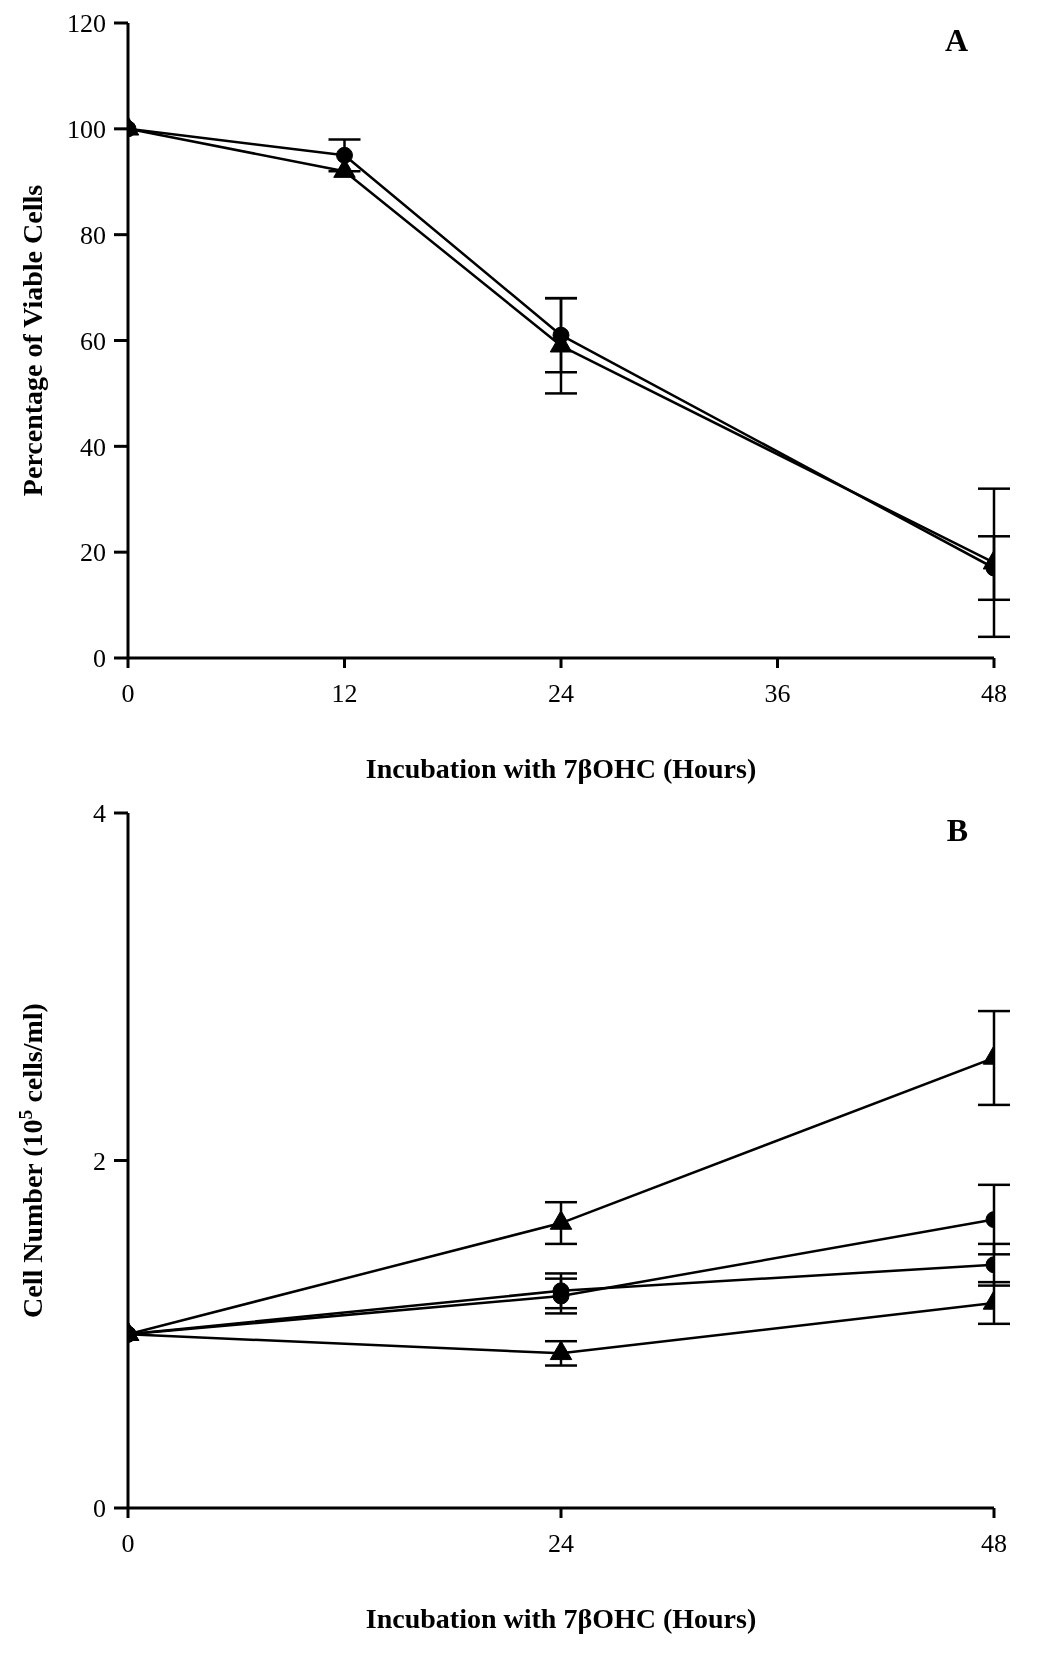 Image resolution: width=1039 pixels, height=1655 pixels. What do you see at coordinates (957, 830) in the screenshot?
I see `annotation: B` at bounding box center [957, 830].